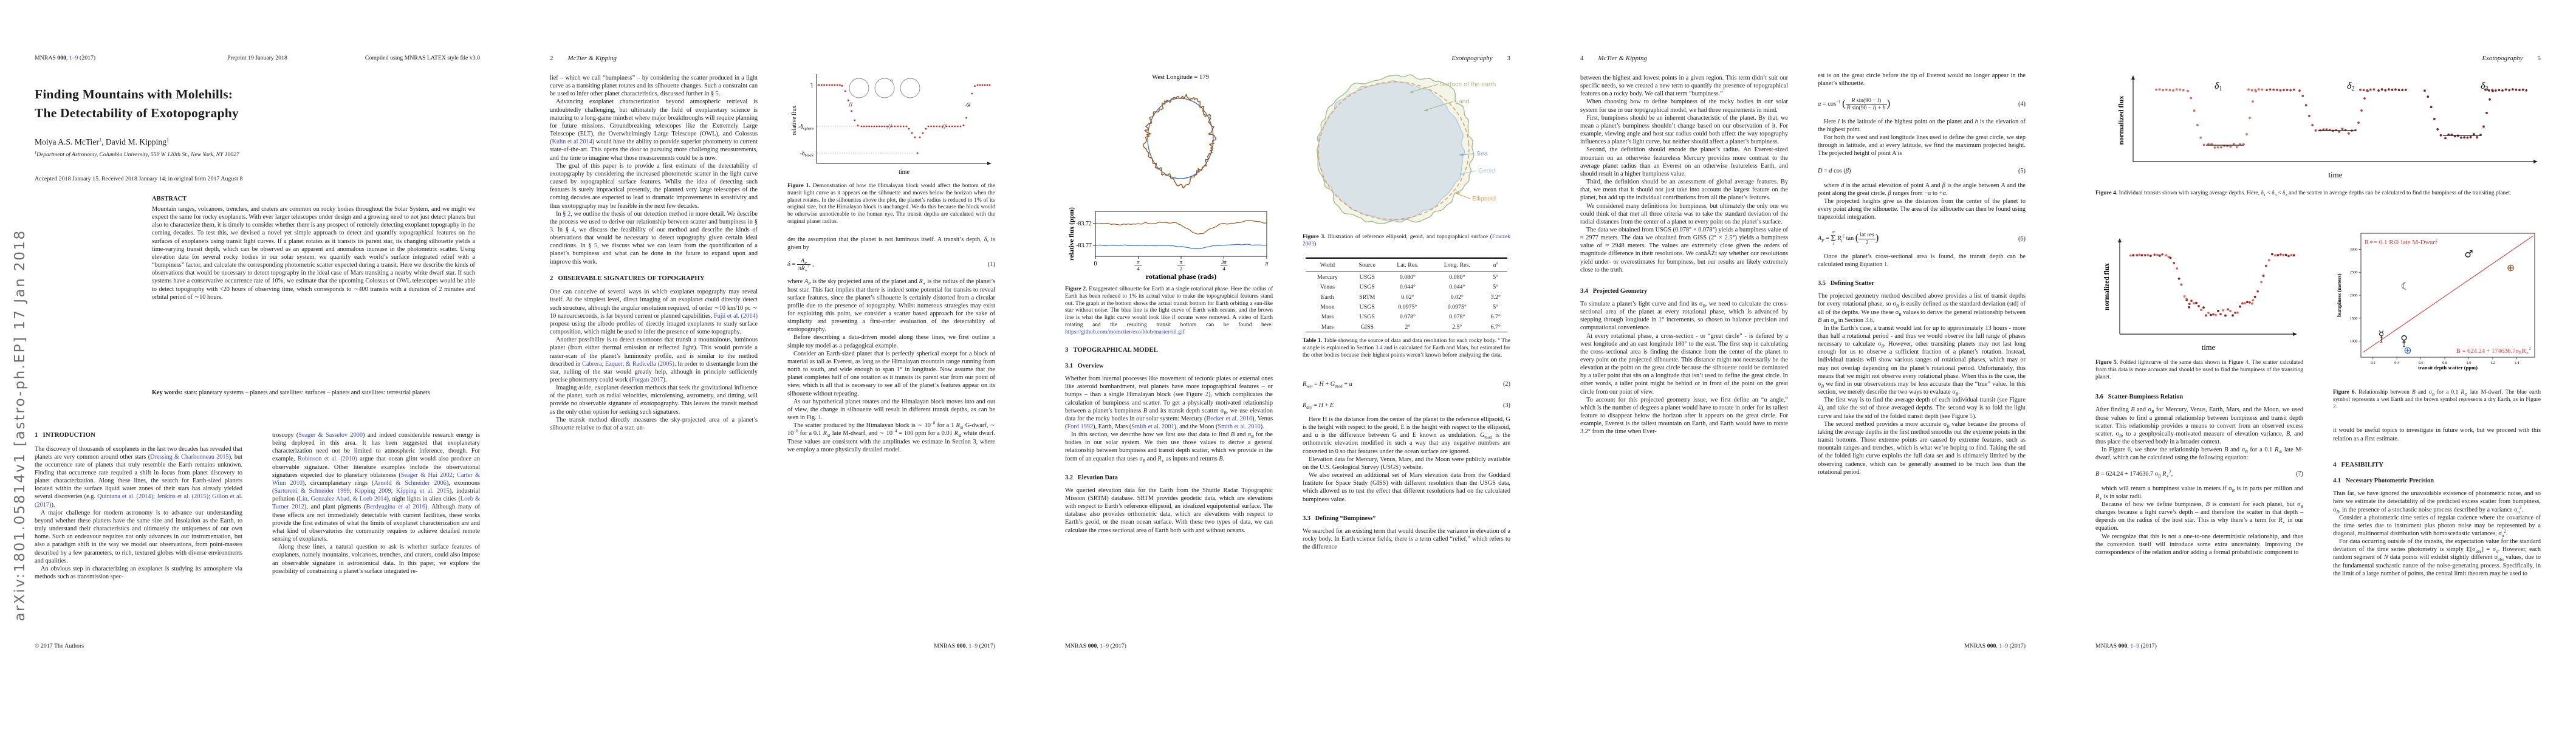  Describe the element at coordinates (1509, 59) in the screenshot. I see `page-number: 3` at that location.